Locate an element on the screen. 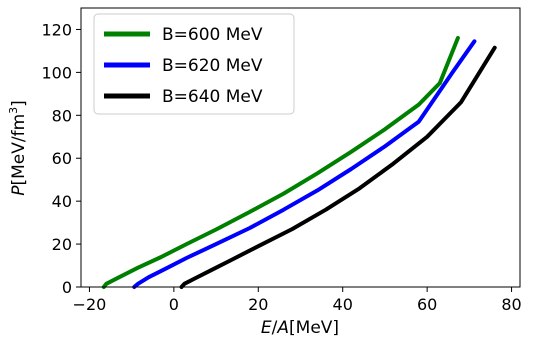 The image size is (534, 341). y-axis-label: P[MeV/fm3] is located at coordinates (18, 148).